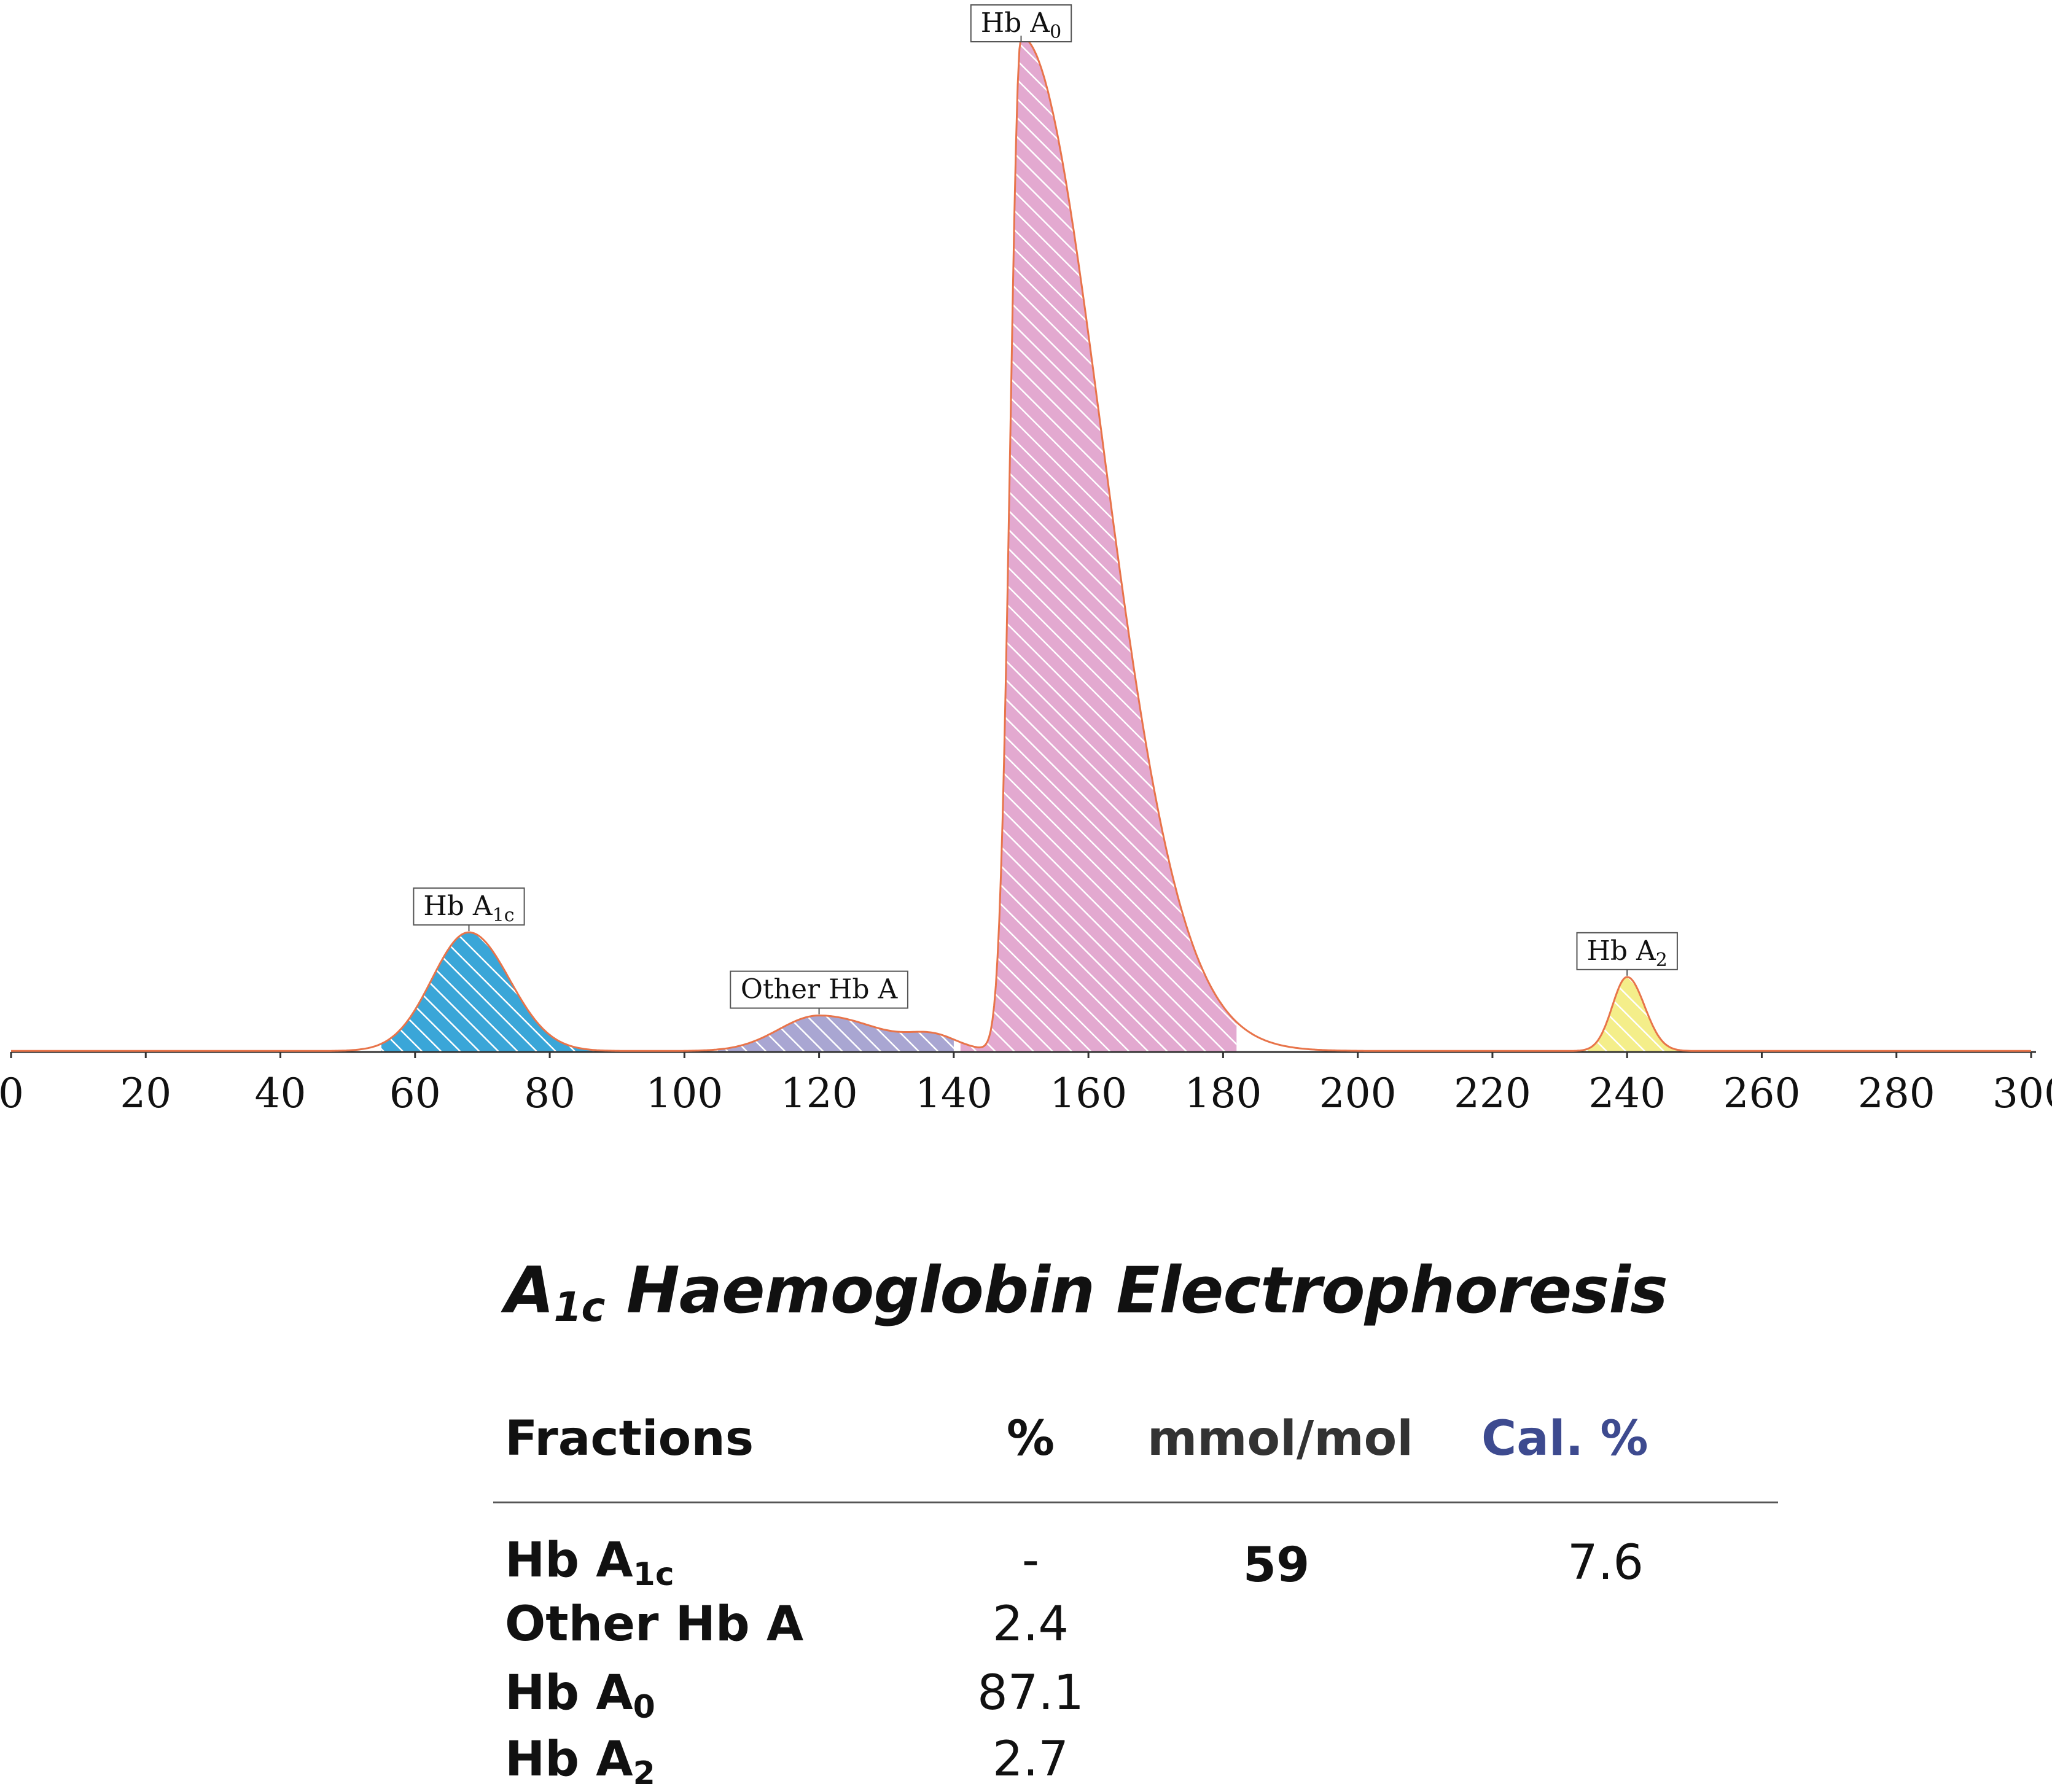  Describe the element at coordinates (954, 1093) in the screenshot. I see `x-tick-label: 140` at that location.